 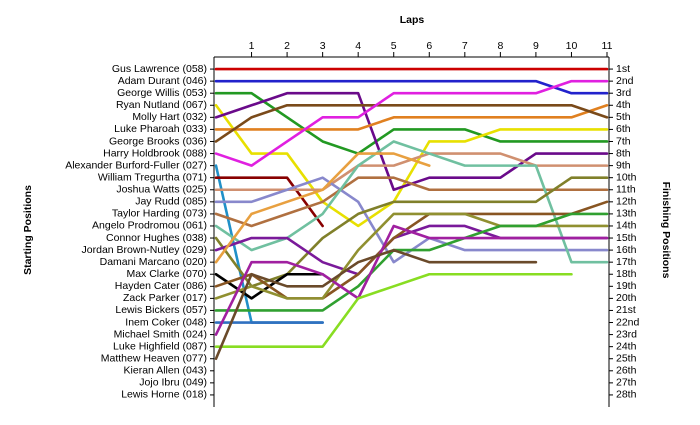 I want to click on x-tick-label: 8, so click(x=500, y=46).